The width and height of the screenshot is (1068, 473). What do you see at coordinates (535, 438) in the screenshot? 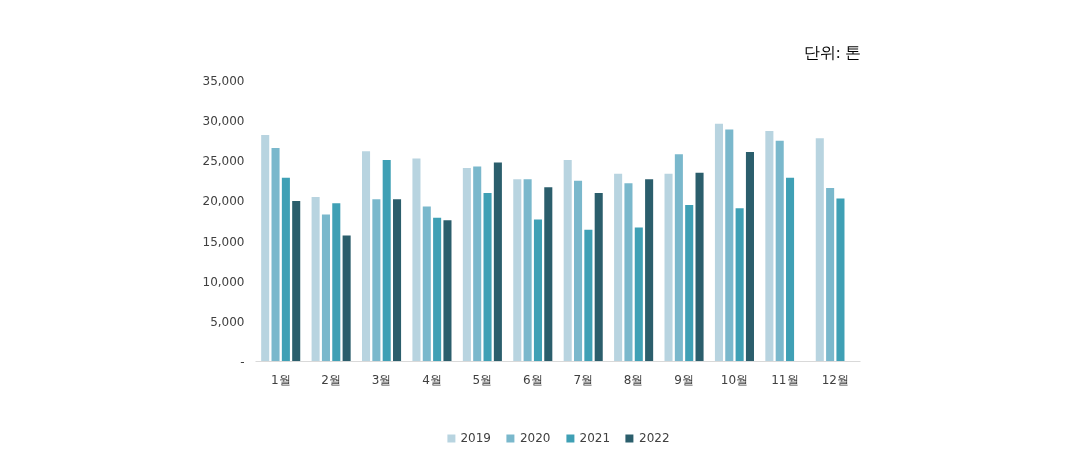
I see `legend-label: 2020` at bounding box center [535, 438].